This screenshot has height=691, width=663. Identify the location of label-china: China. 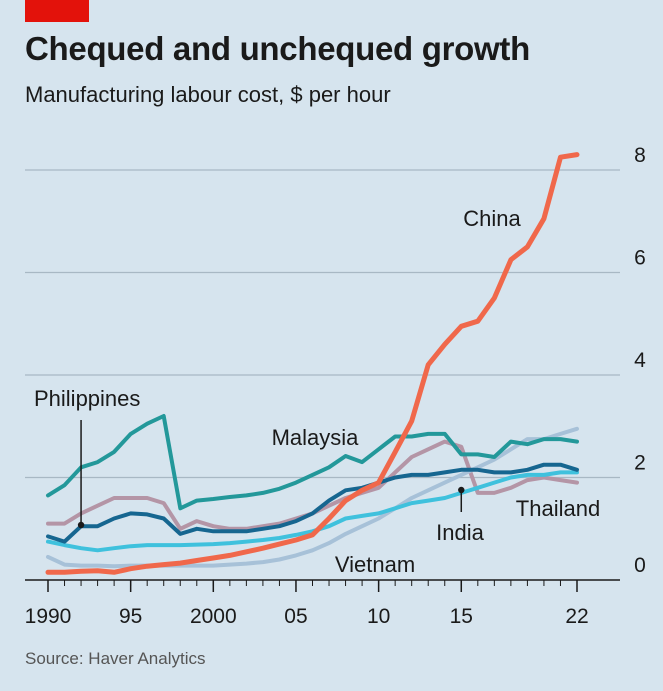
(492, 218).